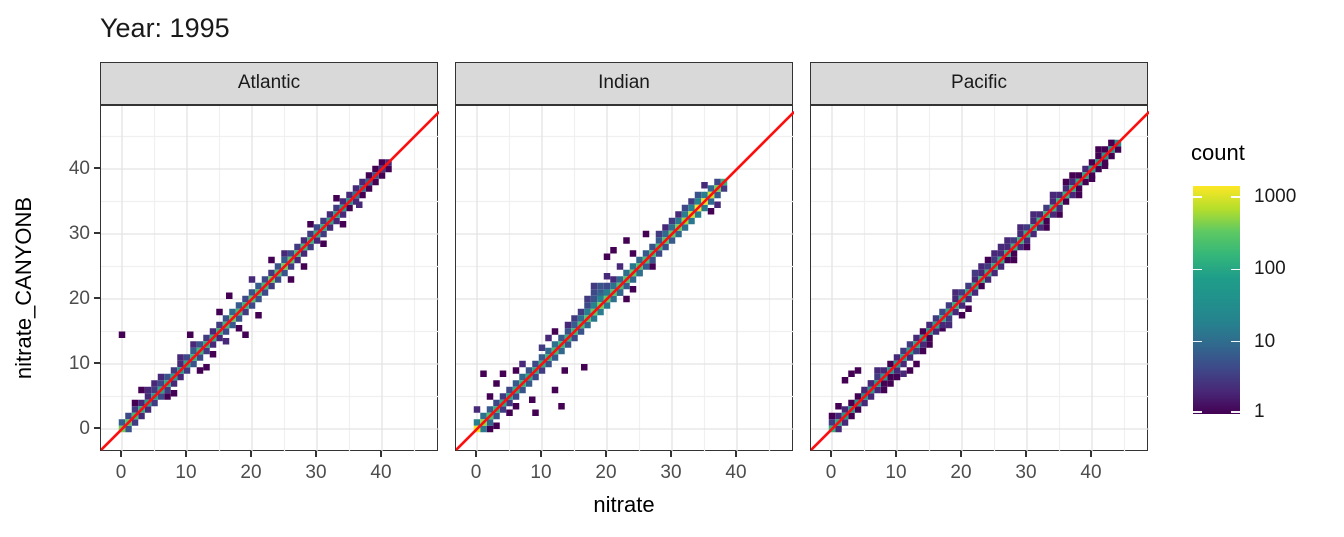  What do you see at coordinates (1275, 196) in the screenshot?
I see `legend-label: 1000` at bounding box center [1275, 196].